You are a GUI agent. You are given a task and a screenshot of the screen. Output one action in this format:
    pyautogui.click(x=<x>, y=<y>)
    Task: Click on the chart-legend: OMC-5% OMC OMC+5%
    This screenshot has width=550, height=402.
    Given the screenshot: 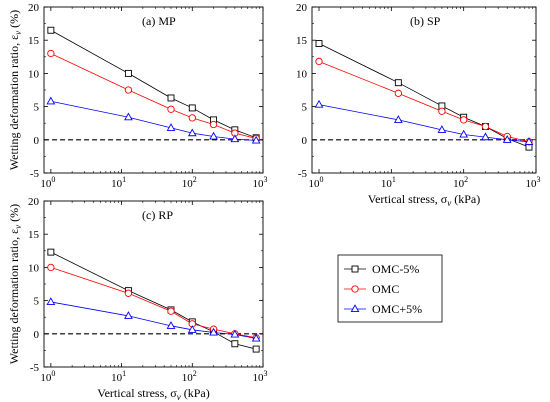 What is the action you would take?
    pyautogui.click(x=390, y=288)
    